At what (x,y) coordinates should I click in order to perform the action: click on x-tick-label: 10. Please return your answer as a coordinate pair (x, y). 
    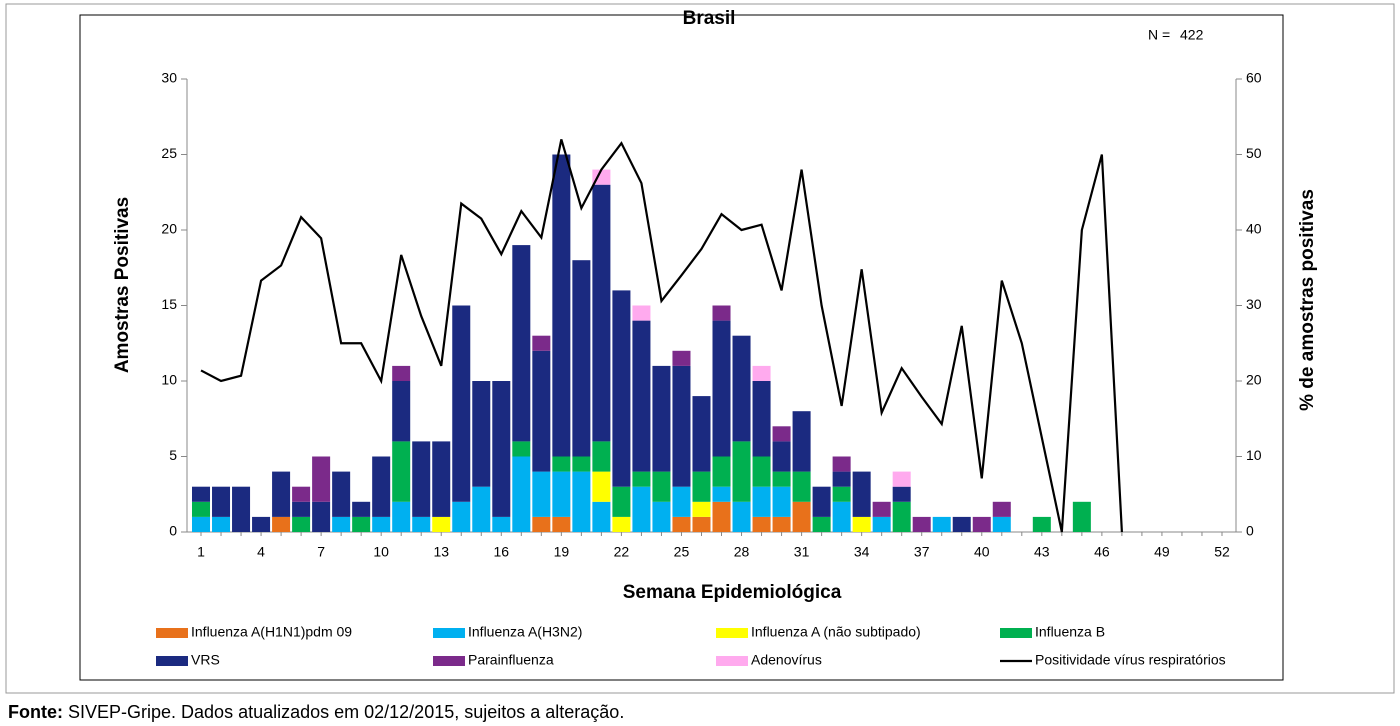
    Looking at the image, I should click on (381, 552).